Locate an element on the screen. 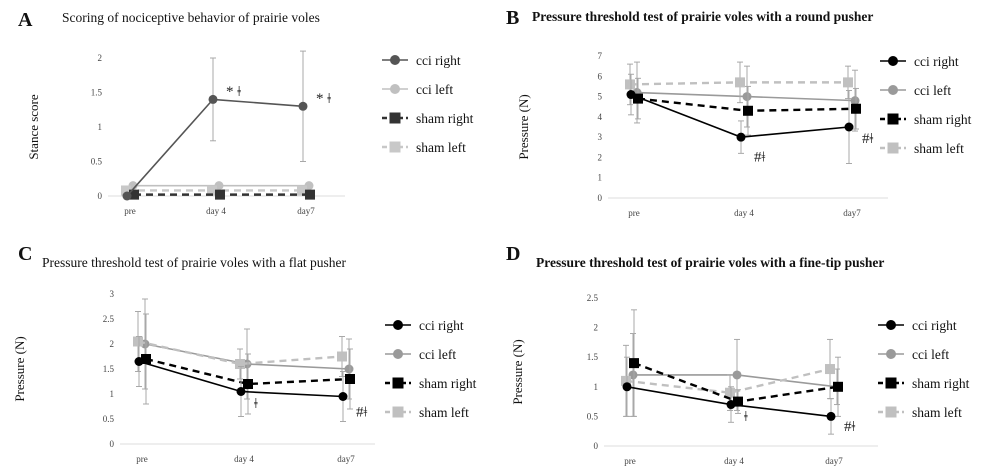 The width and height of the screenshot is (1000, 476). panel-letter: B is located at coordinates (512, 18).